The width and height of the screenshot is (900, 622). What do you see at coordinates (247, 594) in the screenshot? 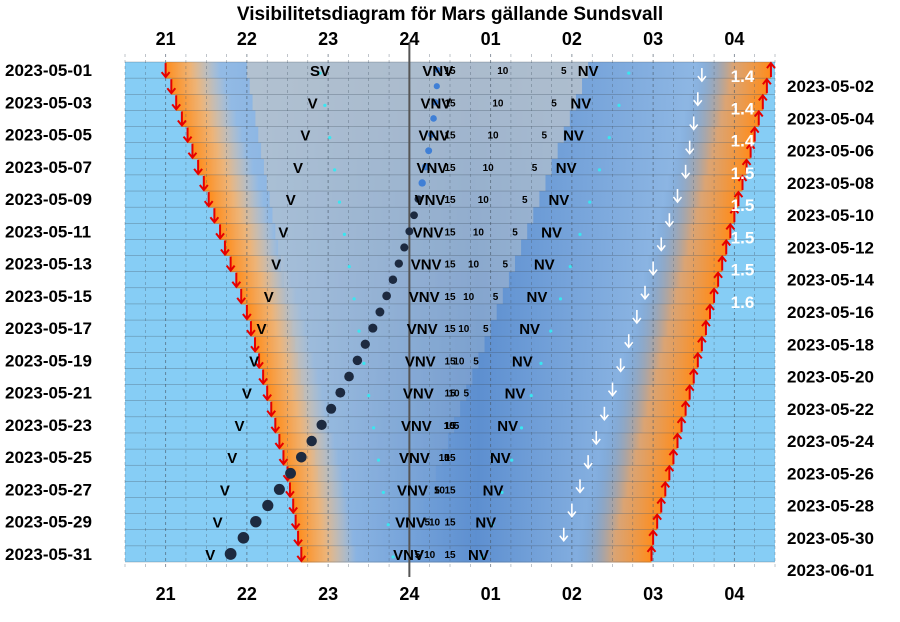
I see `hour-tick-label-bottom: 22` at bounding box center [247, 594].